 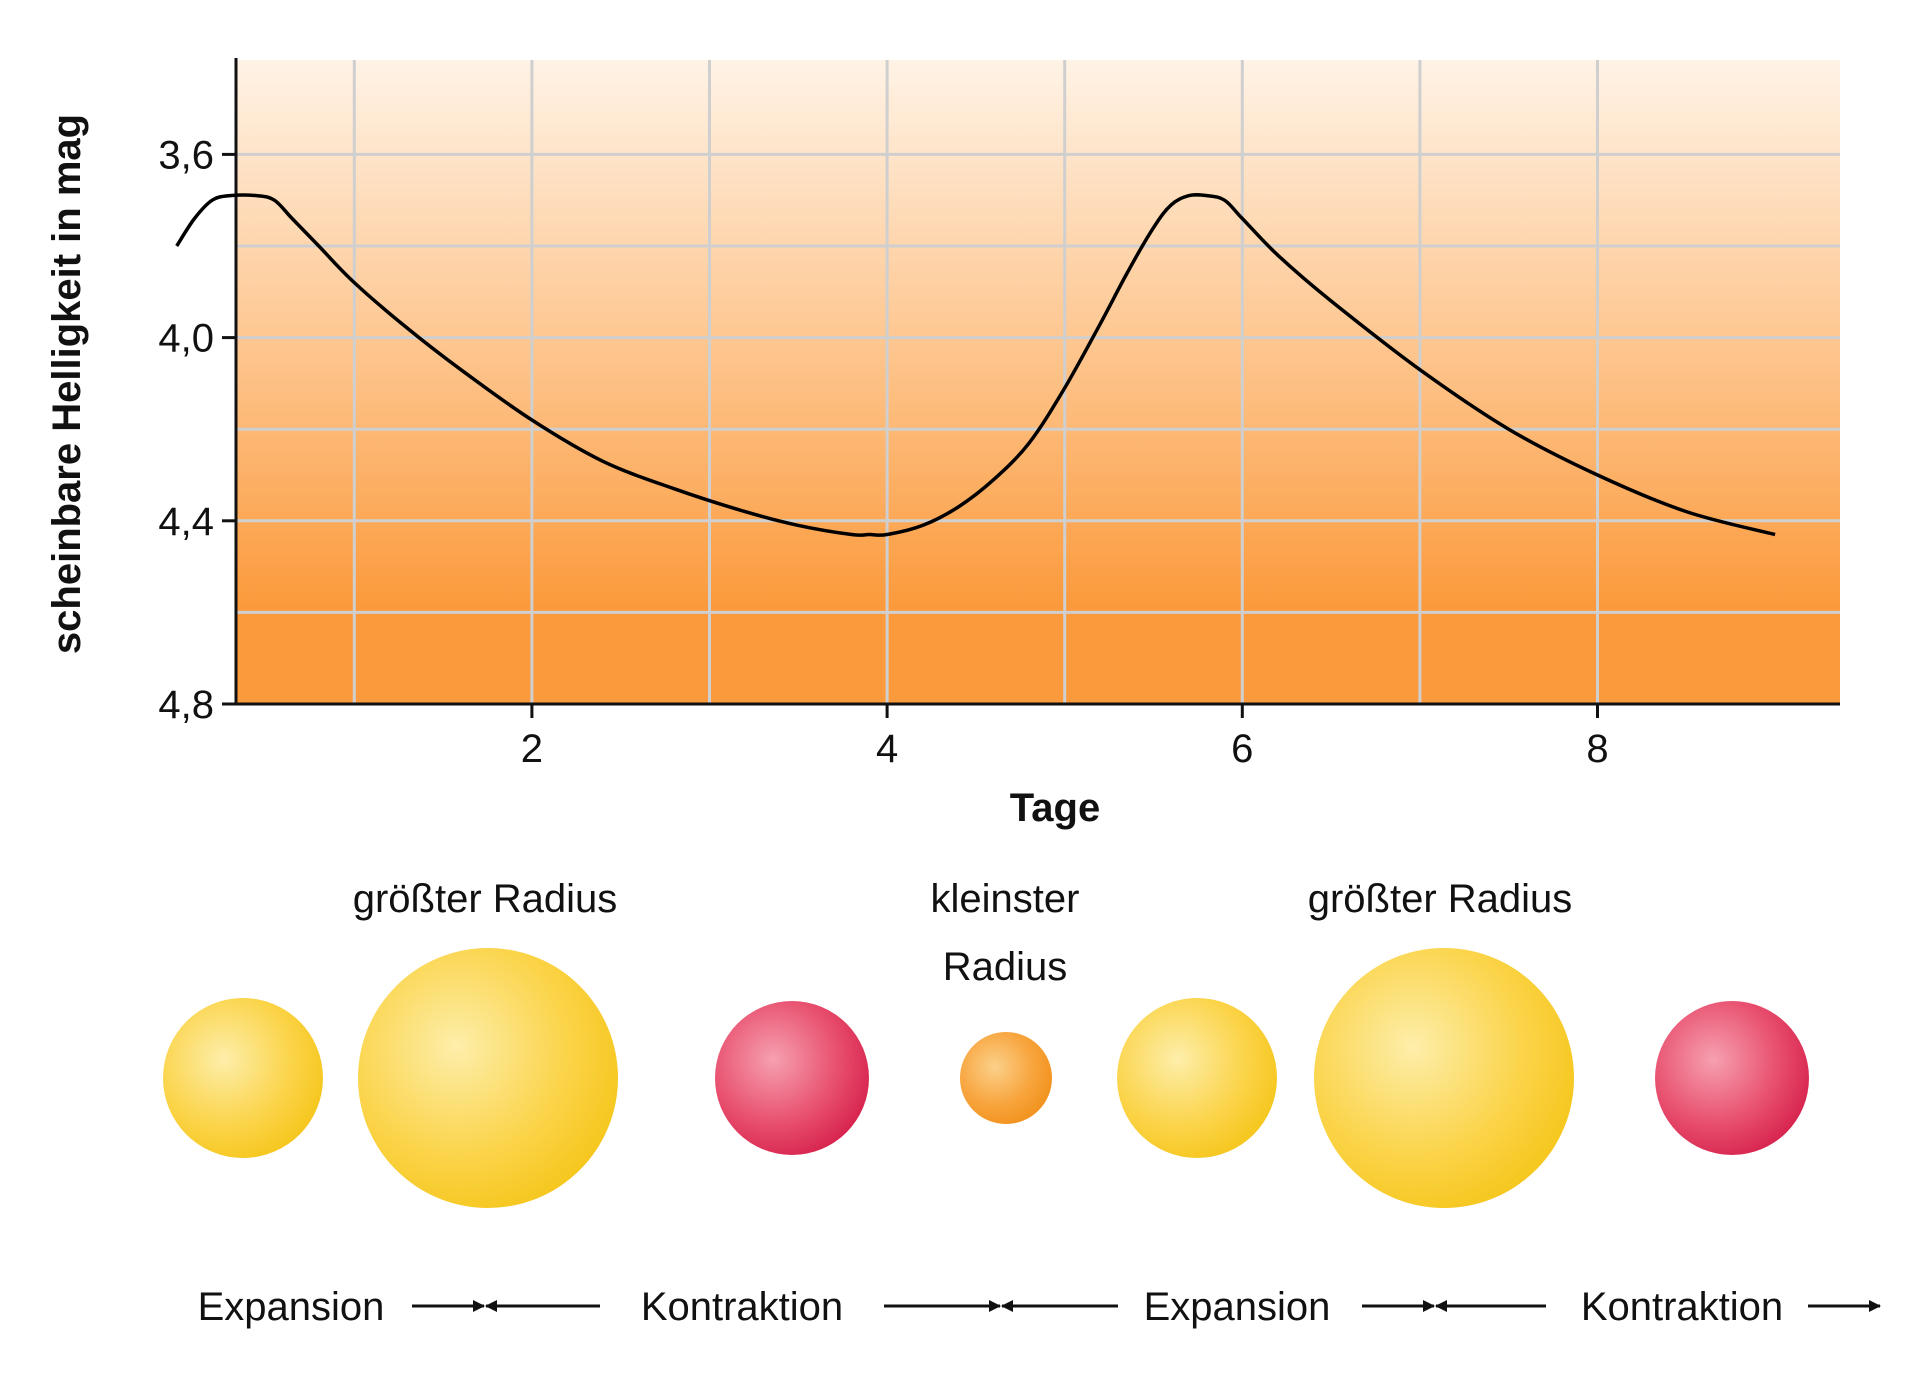 What do you see at coordinates (67, 384) in the screenshot?
I see `y-axis-label: scheinbare Helligkeit in mag` at bounding box center [67, 384].